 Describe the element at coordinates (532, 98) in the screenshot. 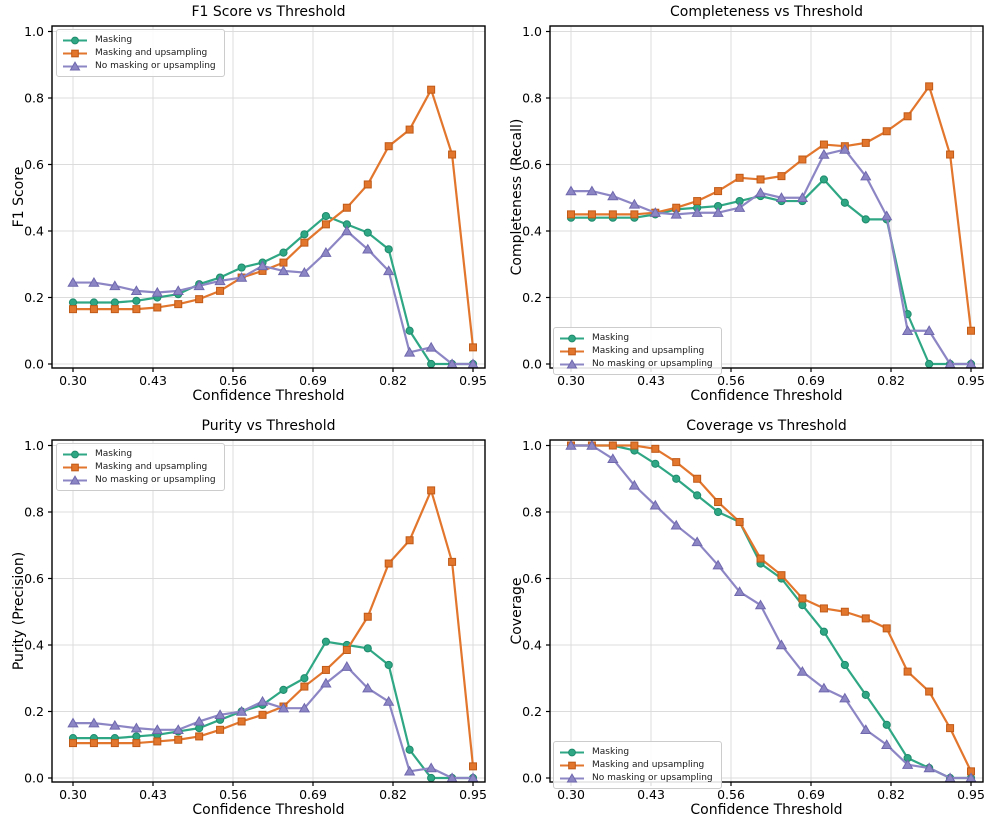

I see `y-tick-label: 0.8` at that location.